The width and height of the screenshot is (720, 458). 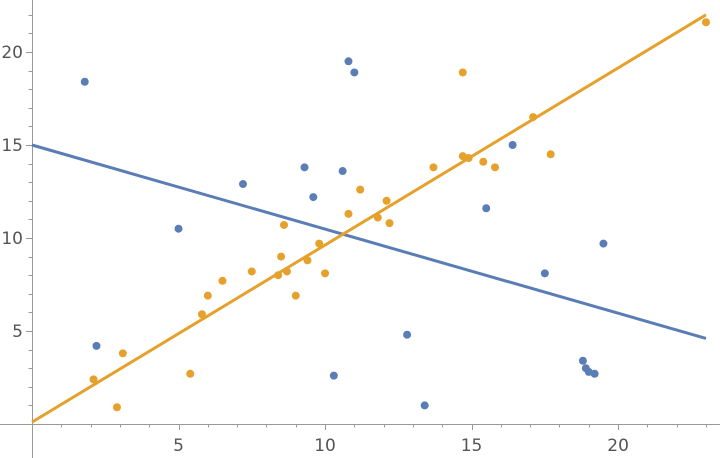 I want to click on y-tick-label: 15, so click(x=12, y=146).